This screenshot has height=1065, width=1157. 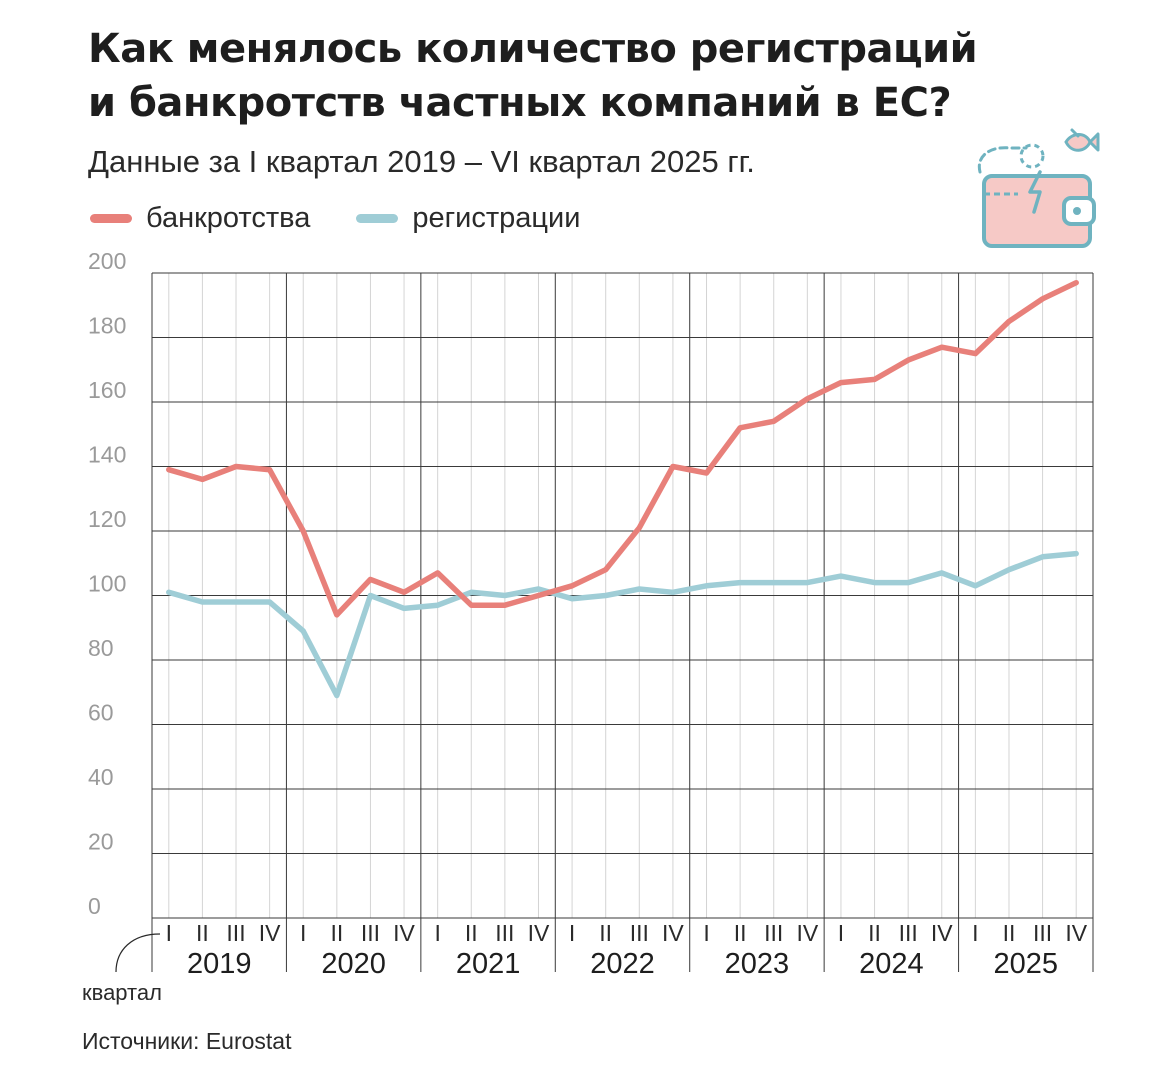 I want to click on x-tick-label-year: 2021, so click(x=488, y=964).